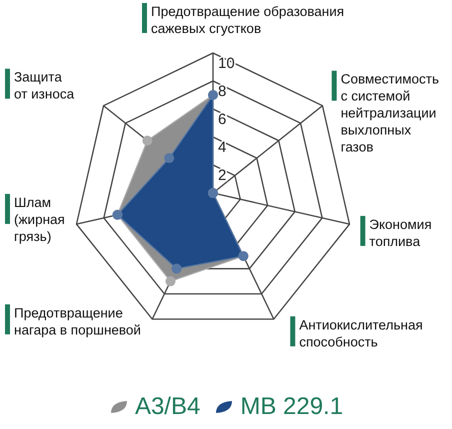 The image size is (452, 429). What do you see at coordinates (400, 232) in the screenshot?
I see `spoke-label: Экономия топлива` at bounding box center [400, 232].